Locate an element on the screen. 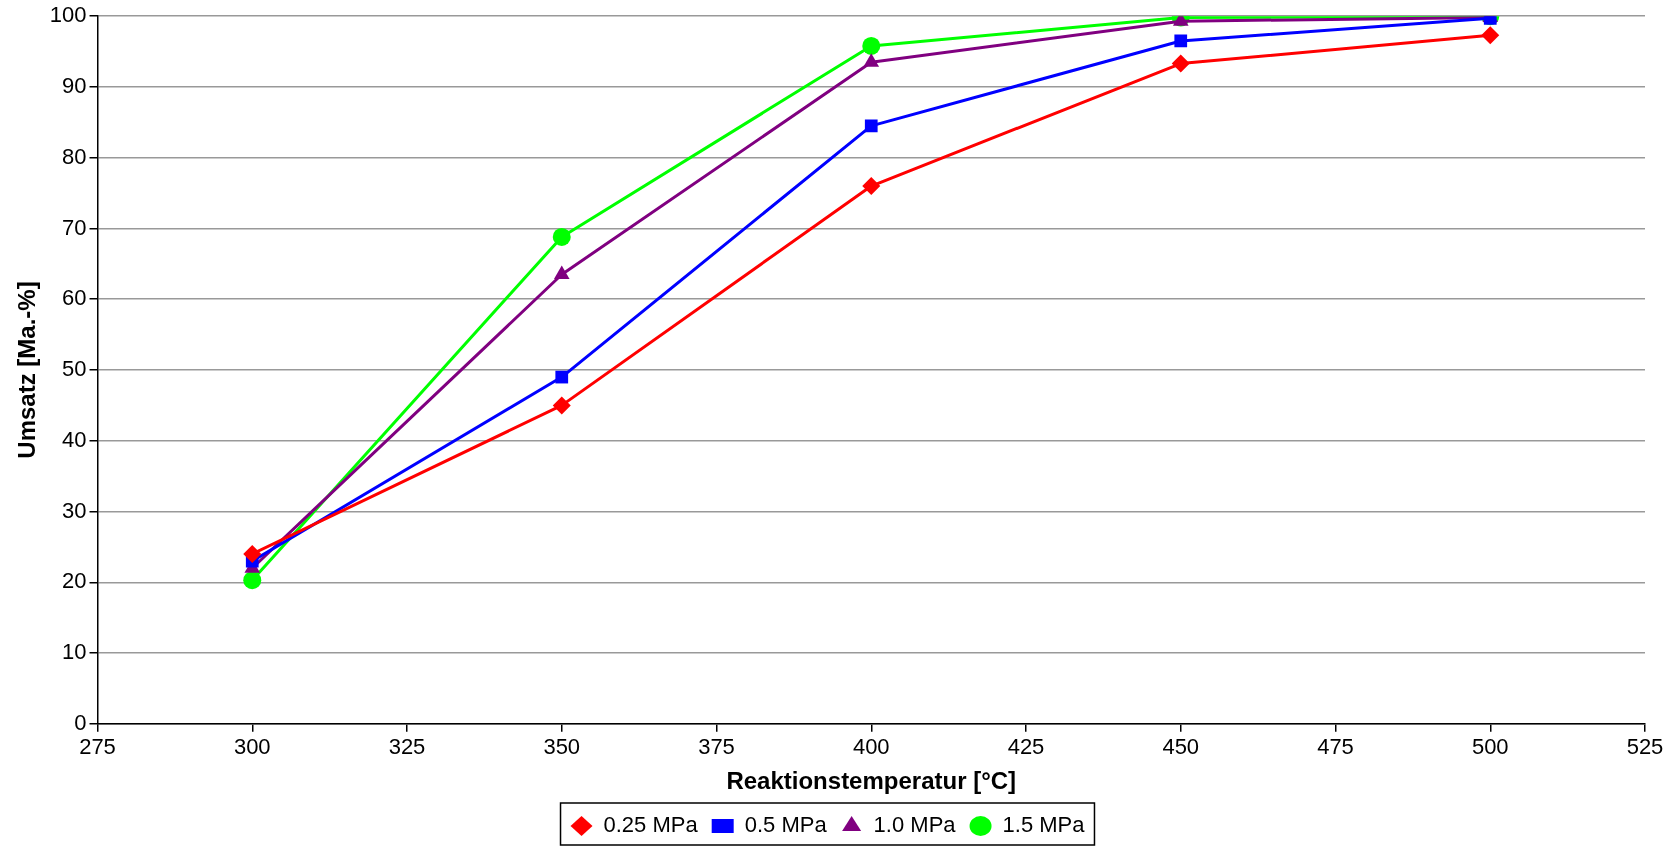 Image resolution: width=1675 pixels, height=847 pixels. y-axis-title: Umsatz [Ma.-%] is located at coordinates (27, 370).